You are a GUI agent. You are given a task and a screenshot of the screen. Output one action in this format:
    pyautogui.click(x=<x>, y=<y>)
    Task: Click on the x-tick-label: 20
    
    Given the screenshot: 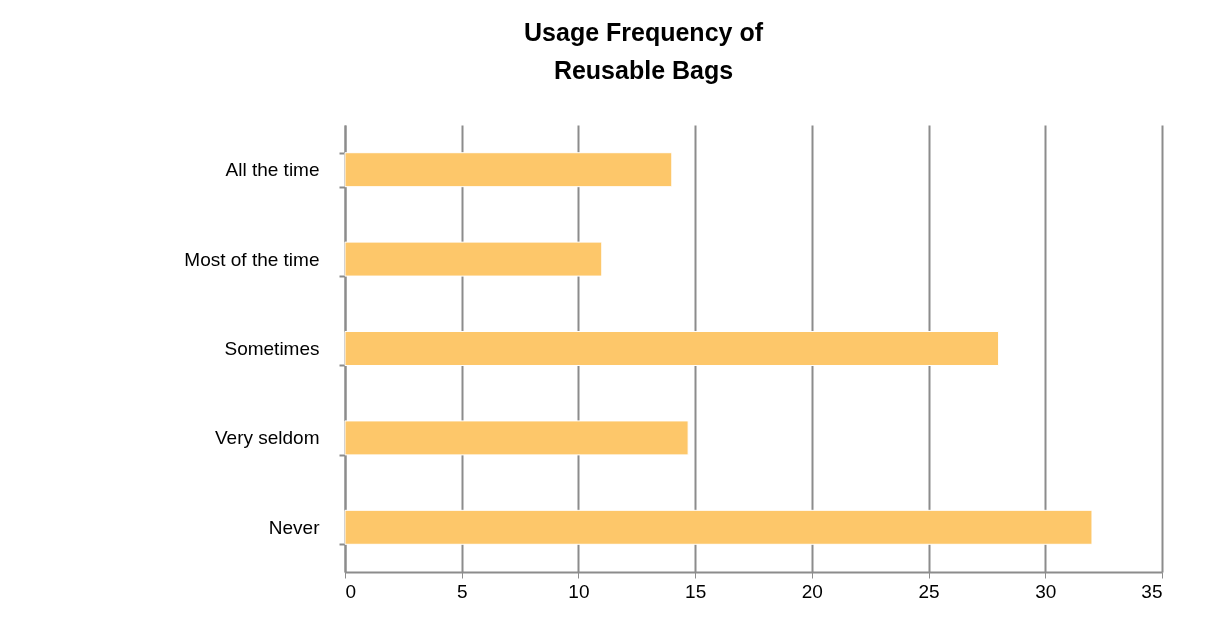 What is the action you would take?
    pyautogui.click(x=812, y=591)
    